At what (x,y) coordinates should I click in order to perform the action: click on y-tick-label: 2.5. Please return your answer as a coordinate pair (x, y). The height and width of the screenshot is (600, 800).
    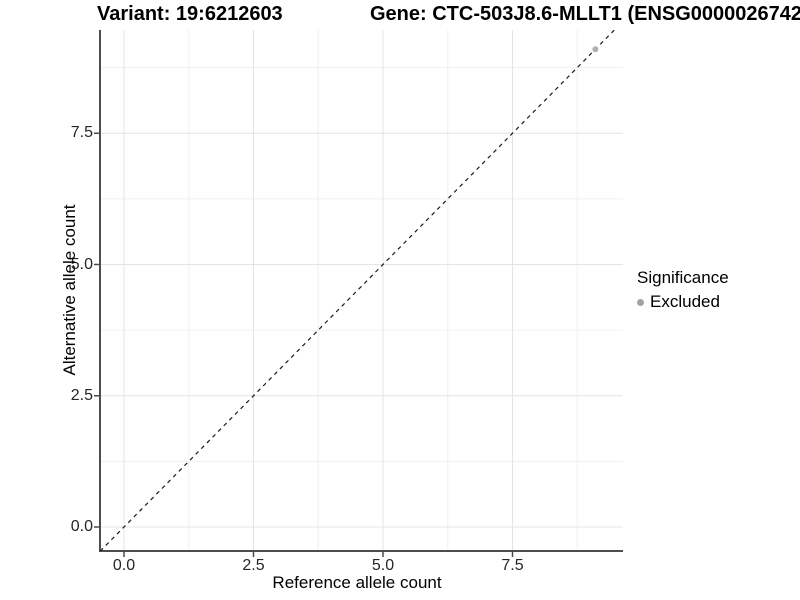
    Looking at the image, I should click on (81, 395).